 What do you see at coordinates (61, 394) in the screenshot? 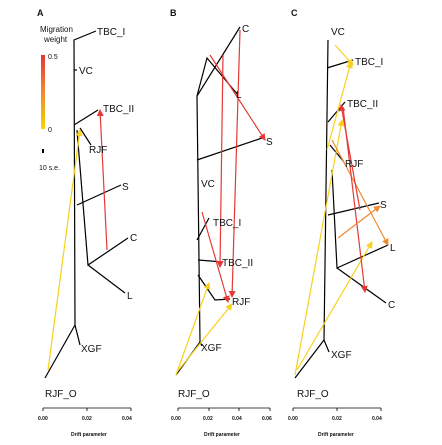
I see `panel-a-node-label: RJF_O` at bounding box center [61, 394].